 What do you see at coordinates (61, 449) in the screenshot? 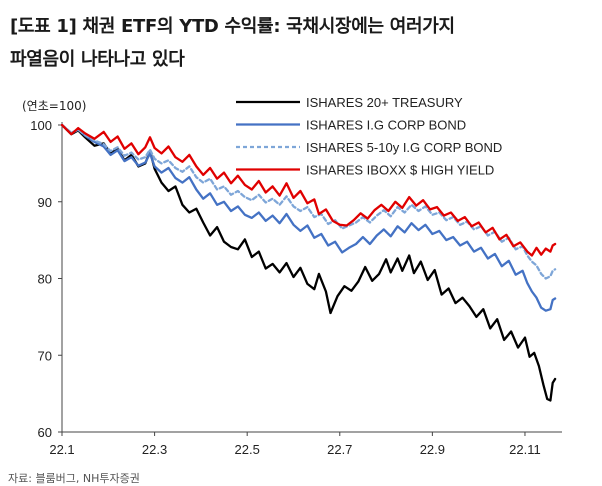
I see `x-tick-label: 22.1` at bounding box center [61, 449].